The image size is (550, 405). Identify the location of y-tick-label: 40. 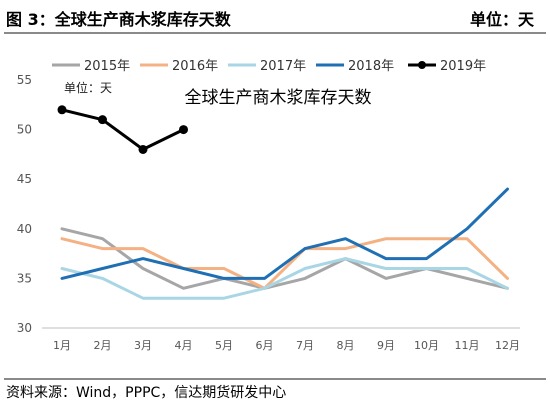
(24, 229).